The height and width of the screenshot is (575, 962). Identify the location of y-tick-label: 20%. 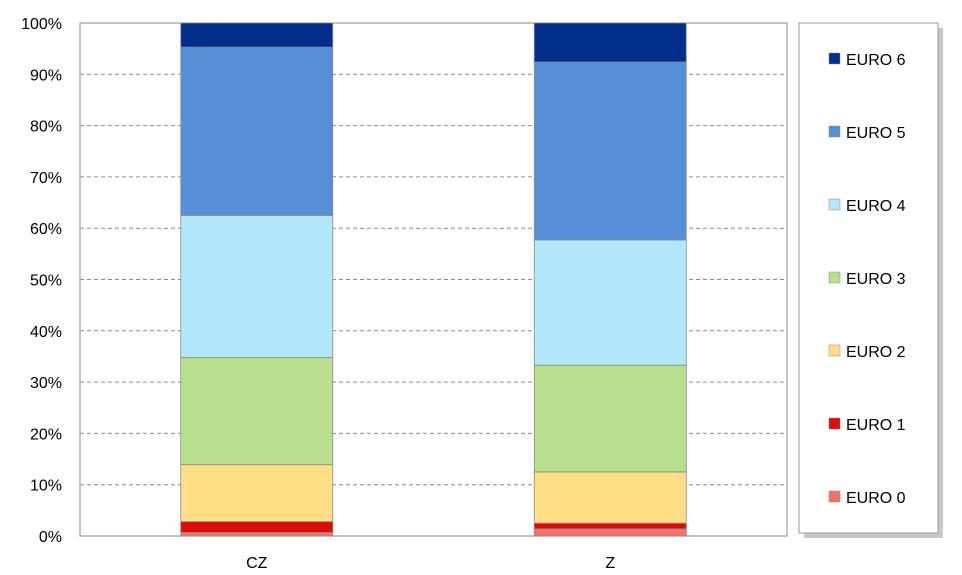
(46, 434).